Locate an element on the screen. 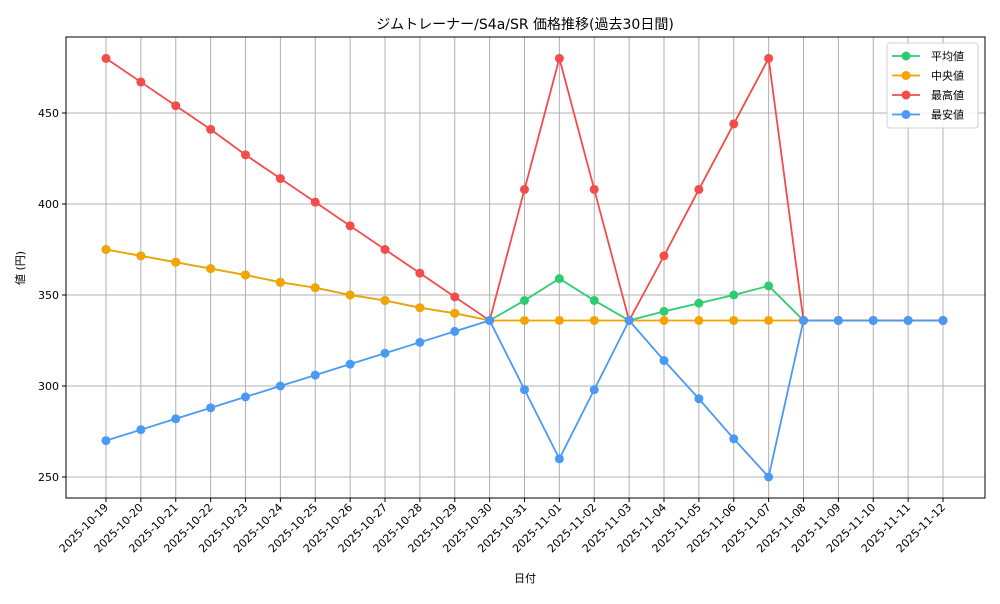 The width and height of the screenshot is (1000, 604). legend-item: 最安値 is located at coordinates (928, 115).